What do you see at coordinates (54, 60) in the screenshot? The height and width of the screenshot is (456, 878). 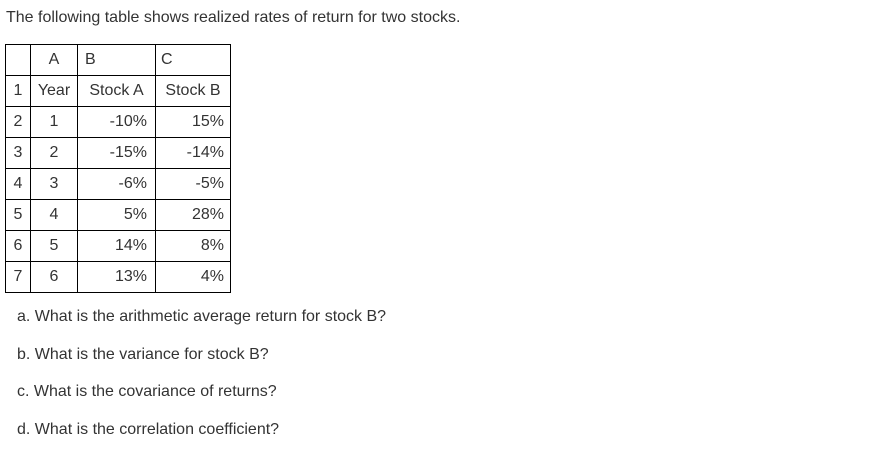 I see `column-header-a: A` at bounding box center [54, 60].